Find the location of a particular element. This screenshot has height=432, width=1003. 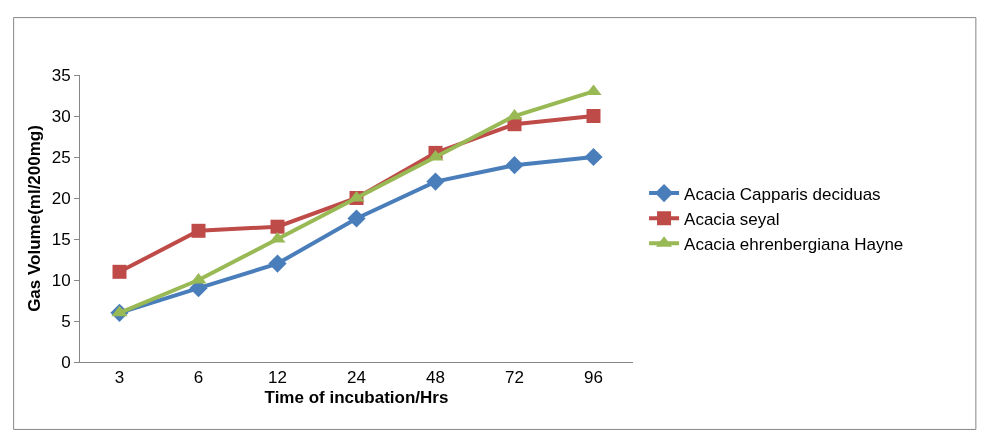

y-tick-label: 0 is located at coordinates (66, 362).